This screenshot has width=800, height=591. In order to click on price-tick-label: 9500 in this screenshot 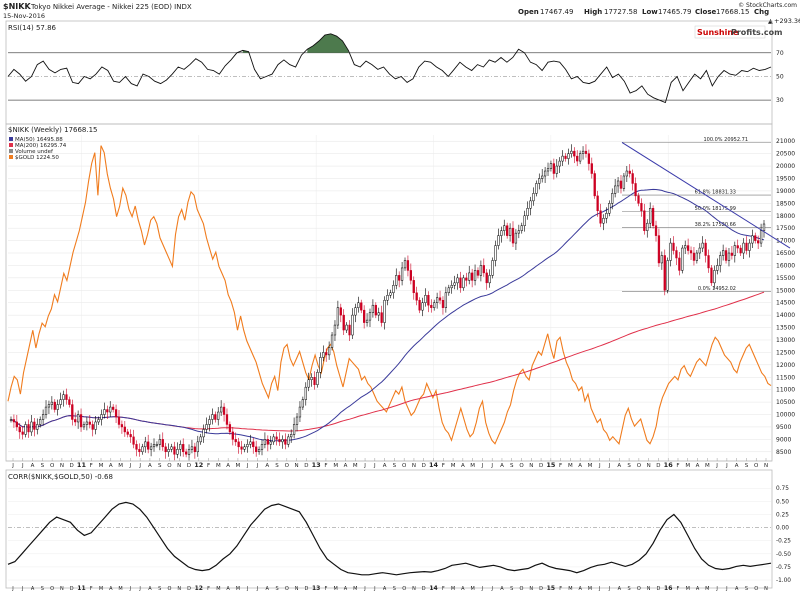, I will do `click(783, 427)`.